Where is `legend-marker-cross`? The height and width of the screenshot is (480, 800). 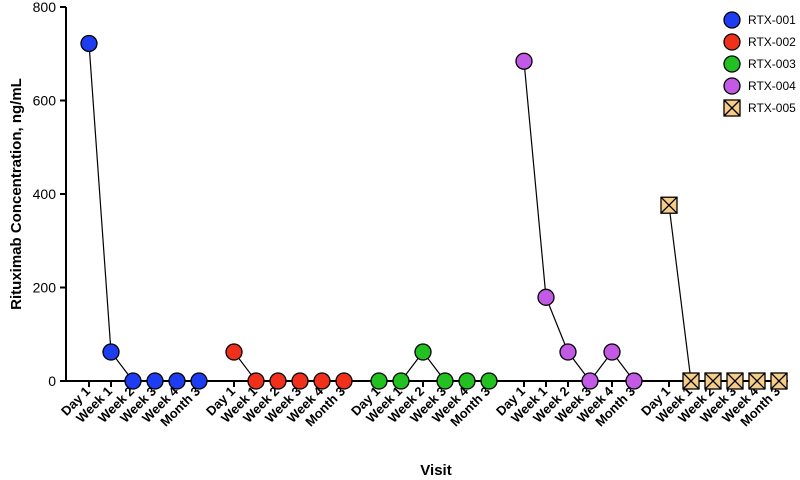
legend-marker-cross is located at coordinates (732, 108).